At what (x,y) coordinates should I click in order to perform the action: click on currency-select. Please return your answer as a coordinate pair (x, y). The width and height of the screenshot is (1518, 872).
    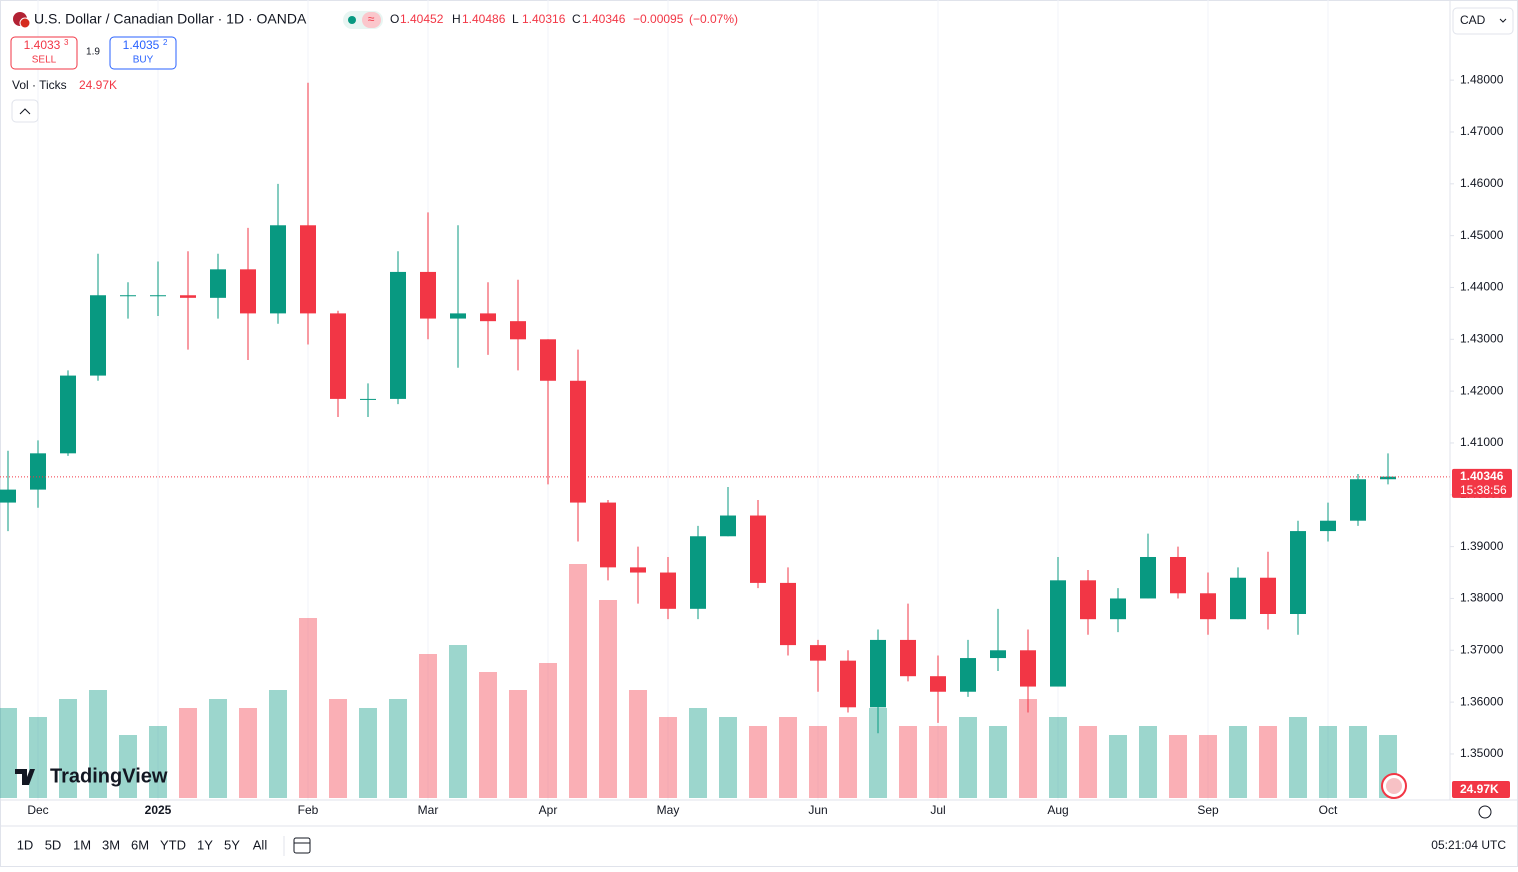
    Looking at the image, I should click on (1483, 21).